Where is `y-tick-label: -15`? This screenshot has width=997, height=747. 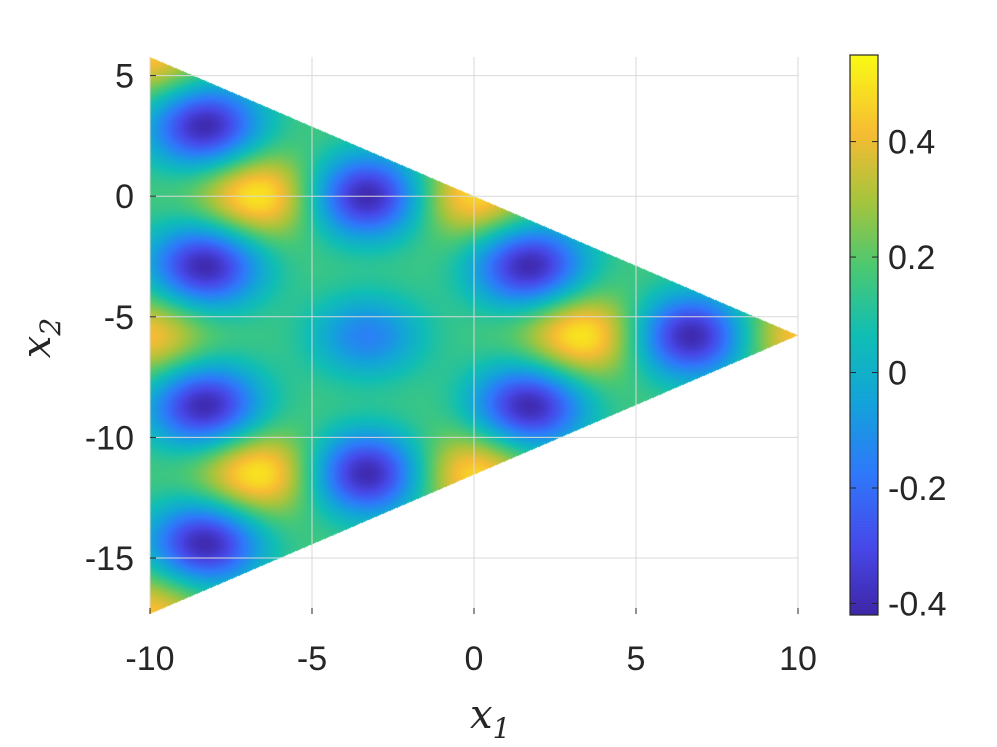 y-tick-label: -15 is located at coordinates (109, 559).